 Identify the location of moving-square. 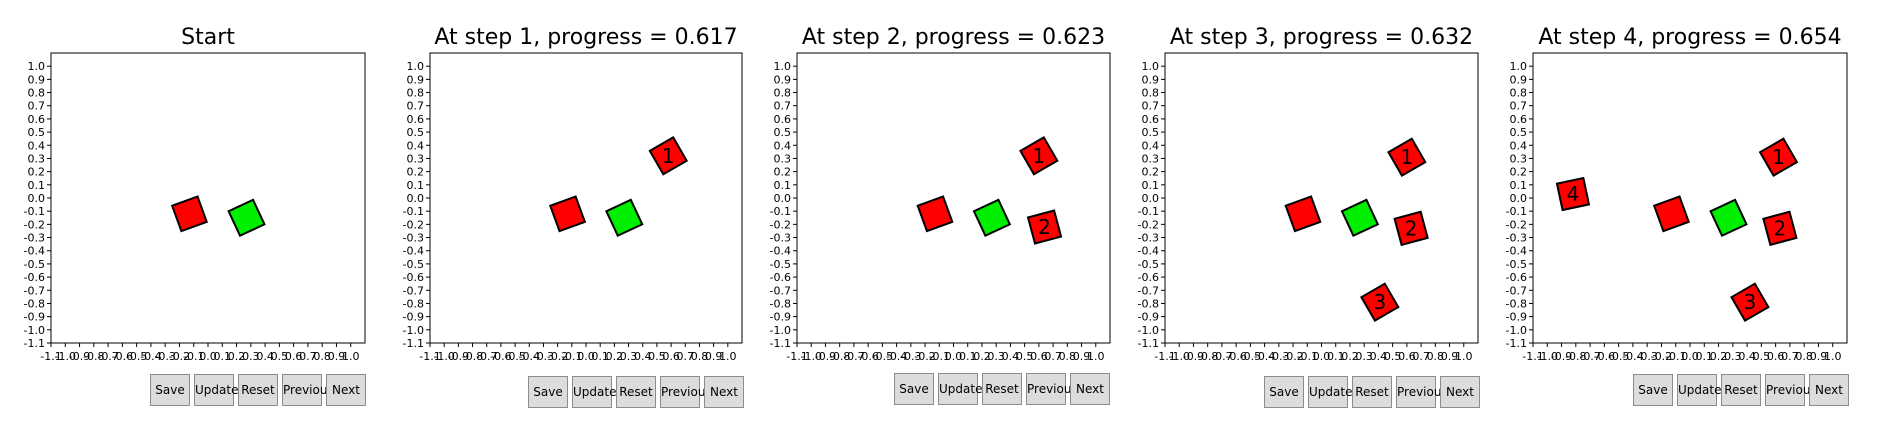
(246, 218).